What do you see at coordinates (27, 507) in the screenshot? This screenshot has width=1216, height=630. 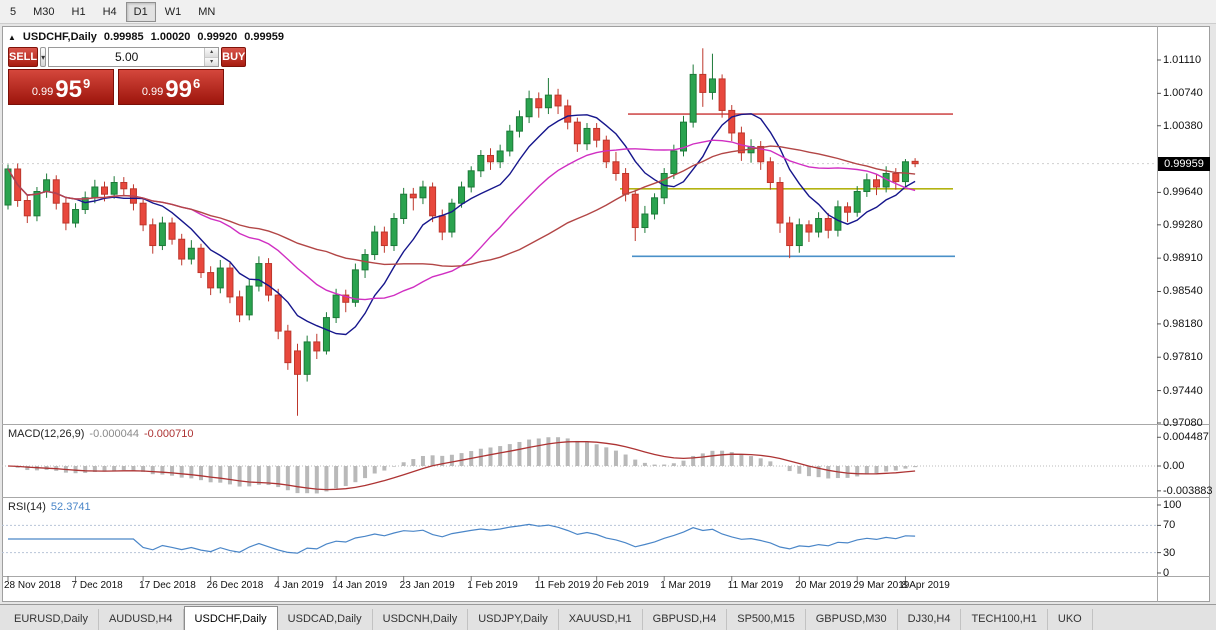 I see `rsi-name: RSI(14)` at bounding box center [27, 507].